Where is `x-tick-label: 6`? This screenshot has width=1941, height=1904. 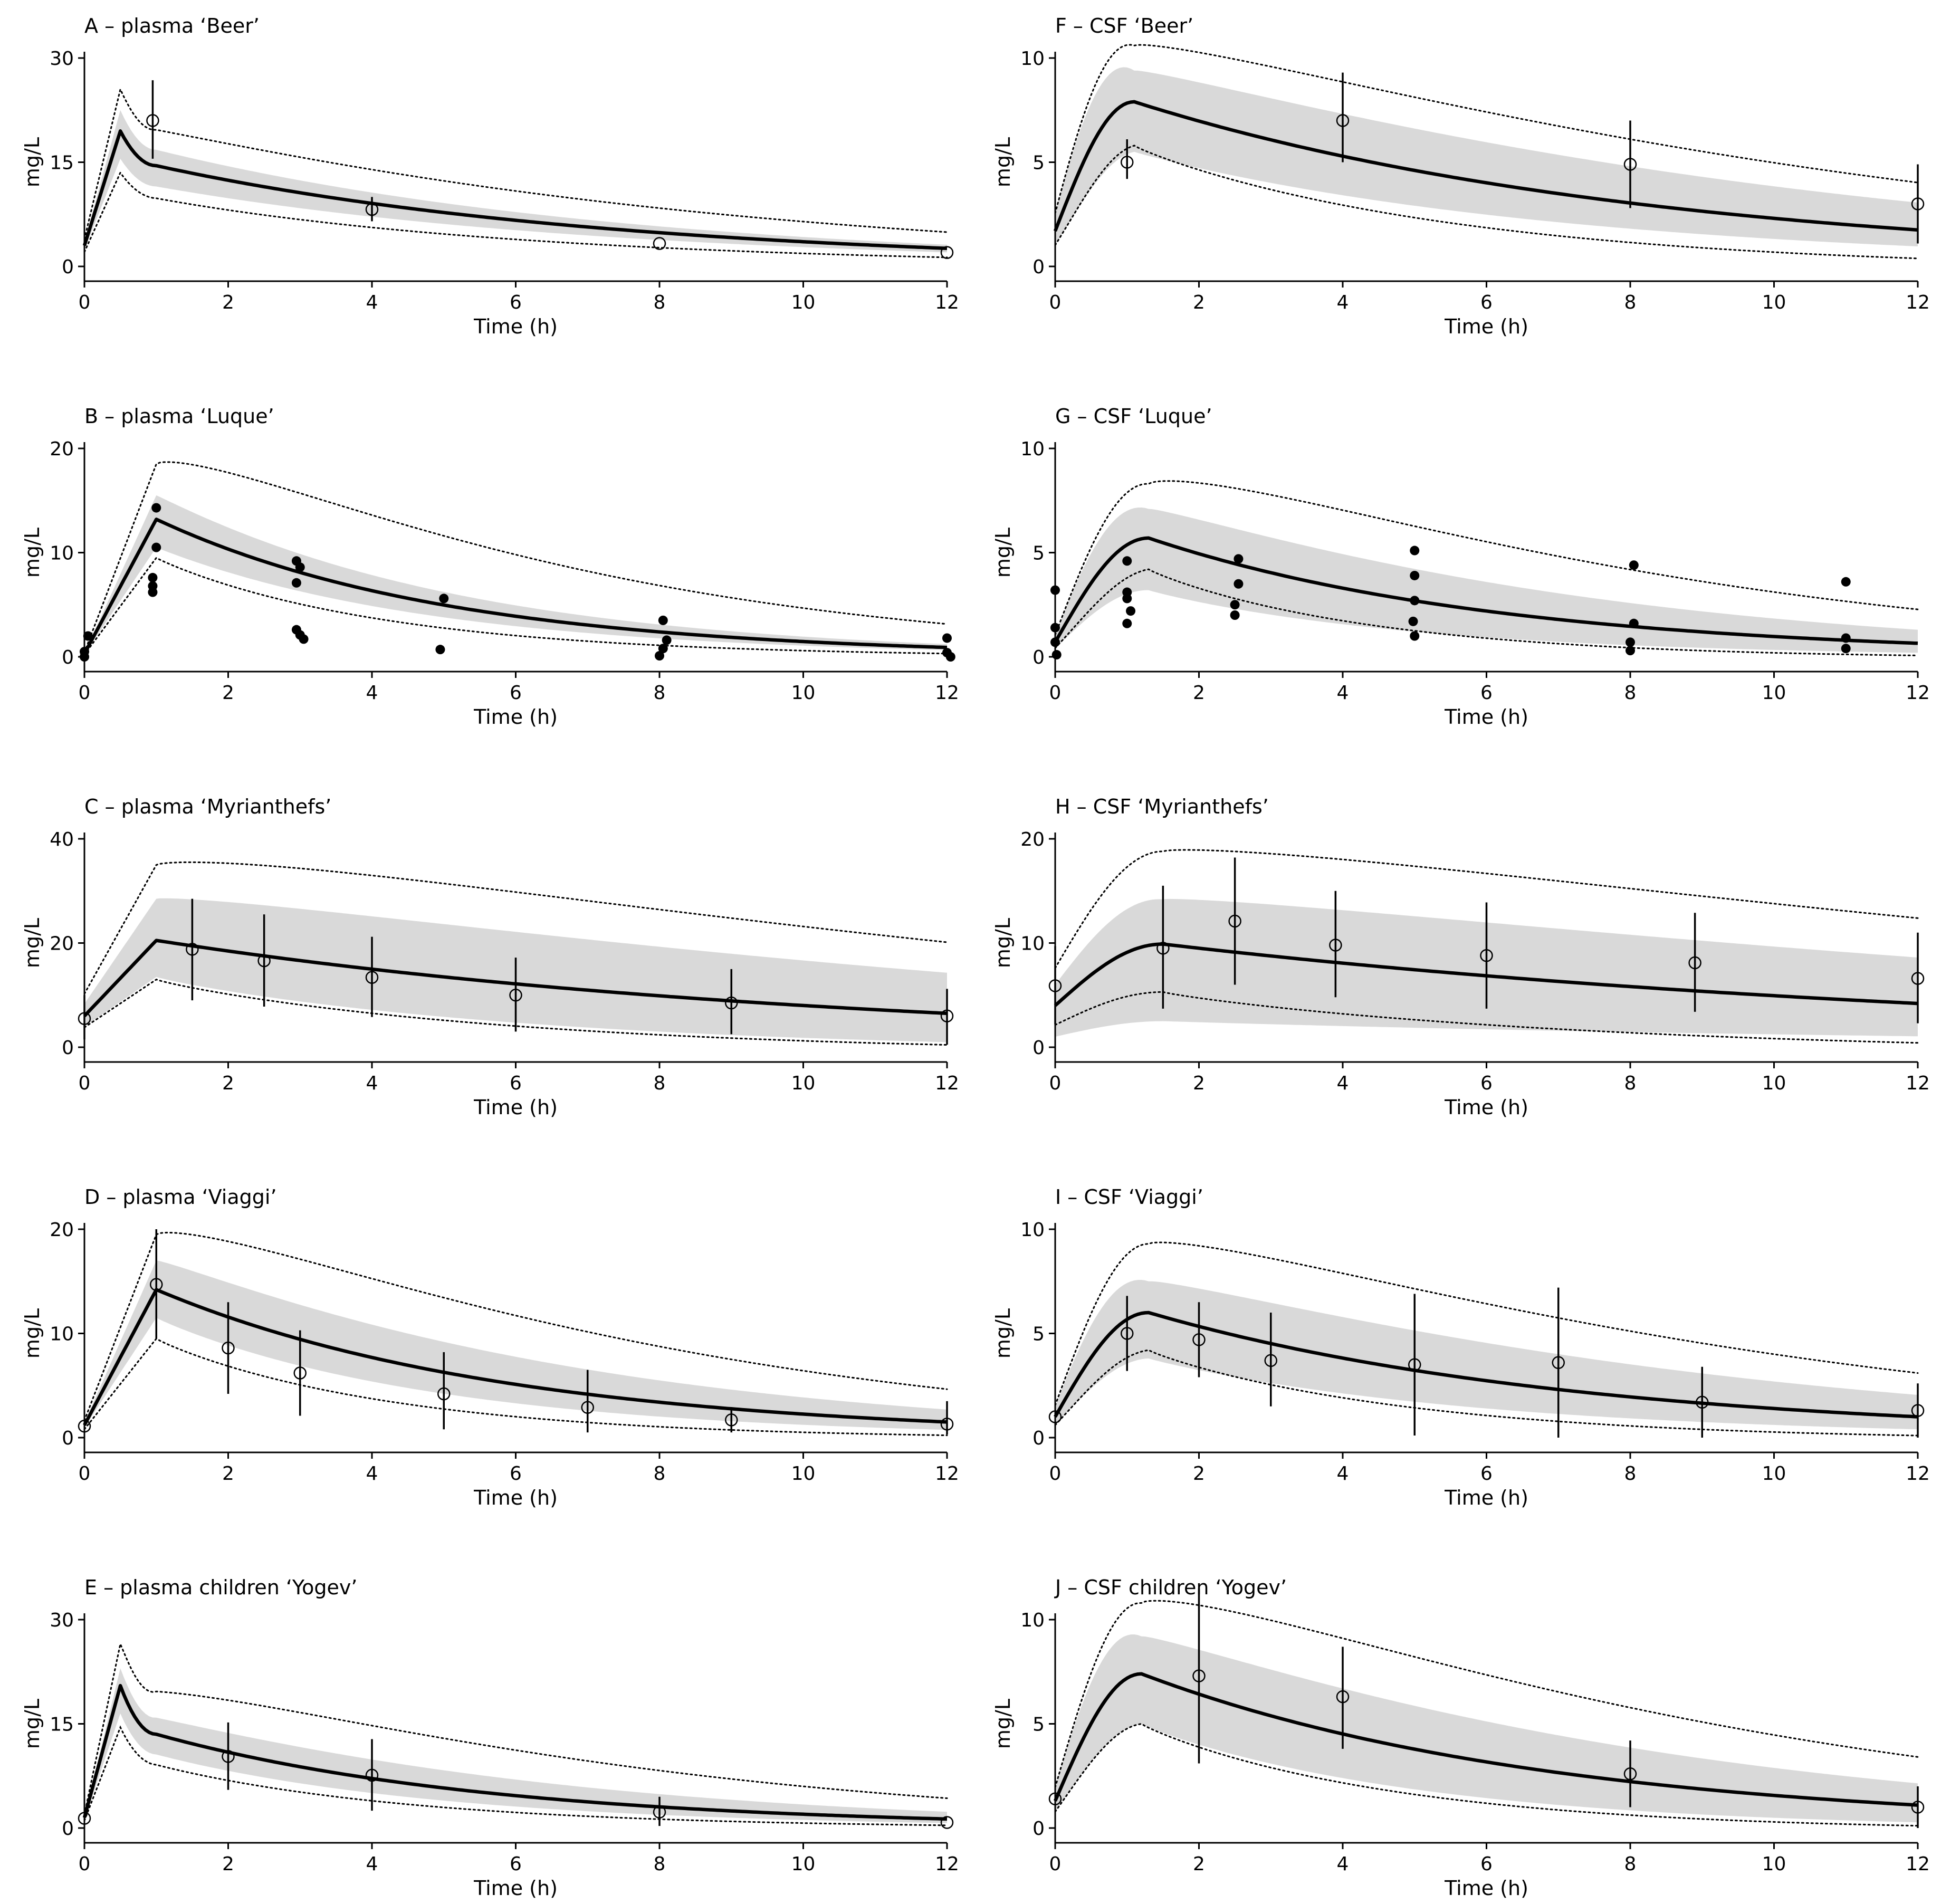 x-tick-label: 6 is located at coordinates (516, 1474).